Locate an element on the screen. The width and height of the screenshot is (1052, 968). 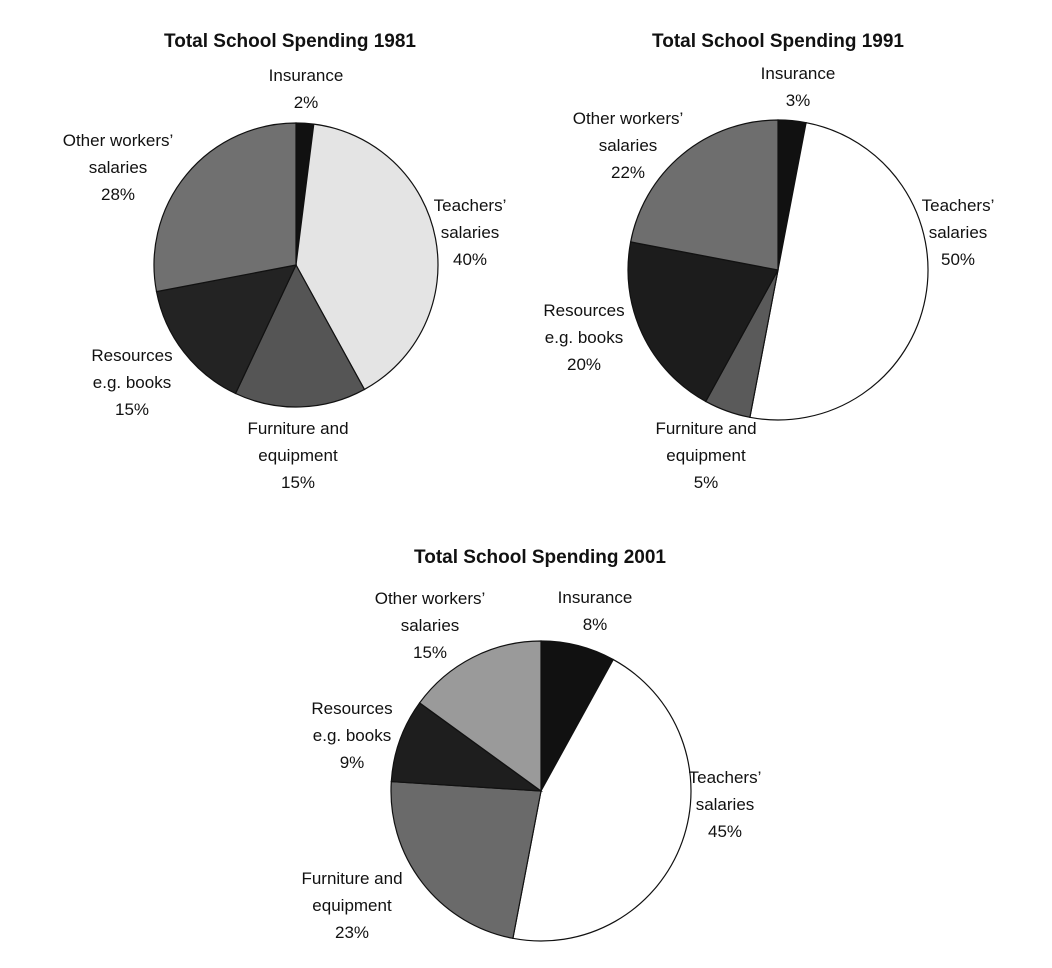
slice-label: Resources e.g. books 9% is located at coordinates (352, 735).